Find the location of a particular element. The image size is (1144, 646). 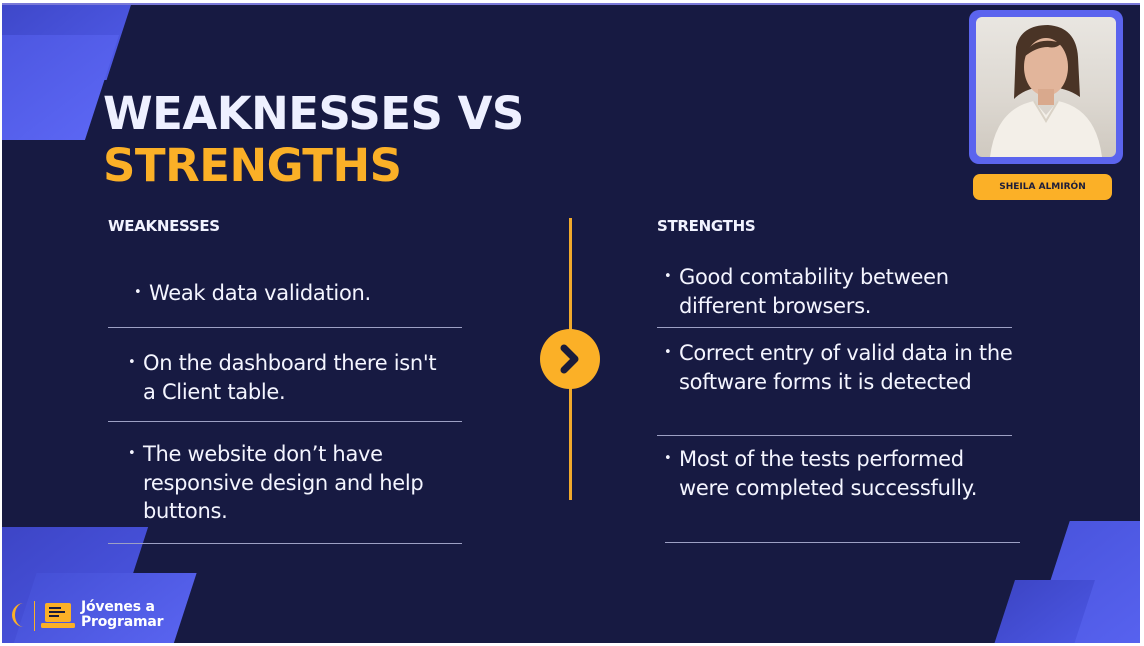

presenter-name-badge: SHEILA ALMIRÓN is located at coordinates (1042, 187).